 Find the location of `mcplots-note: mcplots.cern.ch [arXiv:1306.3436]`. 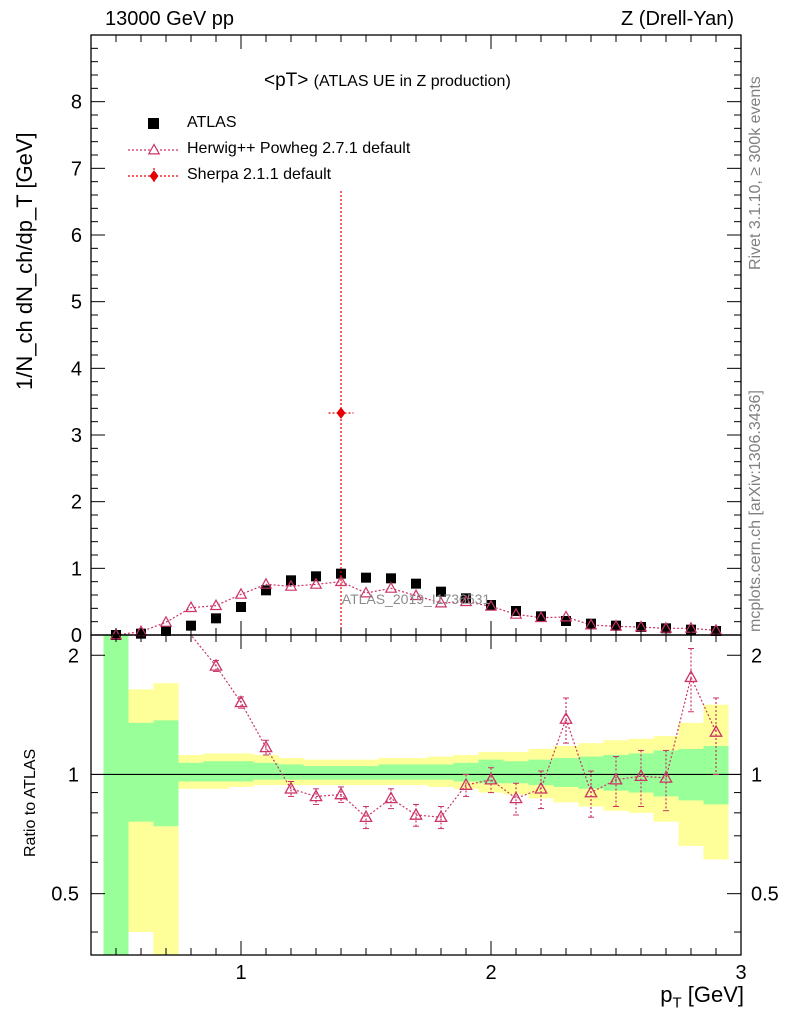

mcplots-note: mcplots.cern.ch [arXiv:1306.3436] is located at coordinates (755, 511).